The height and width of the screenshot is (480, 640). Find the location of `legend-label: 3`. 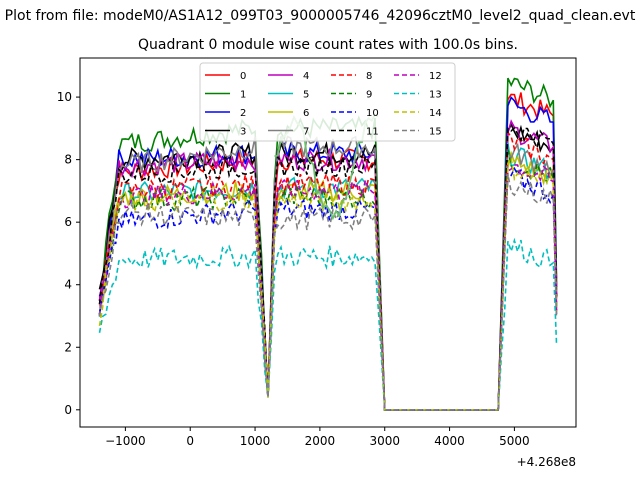

legend-label: 3 is located at coordinates (243, 132).